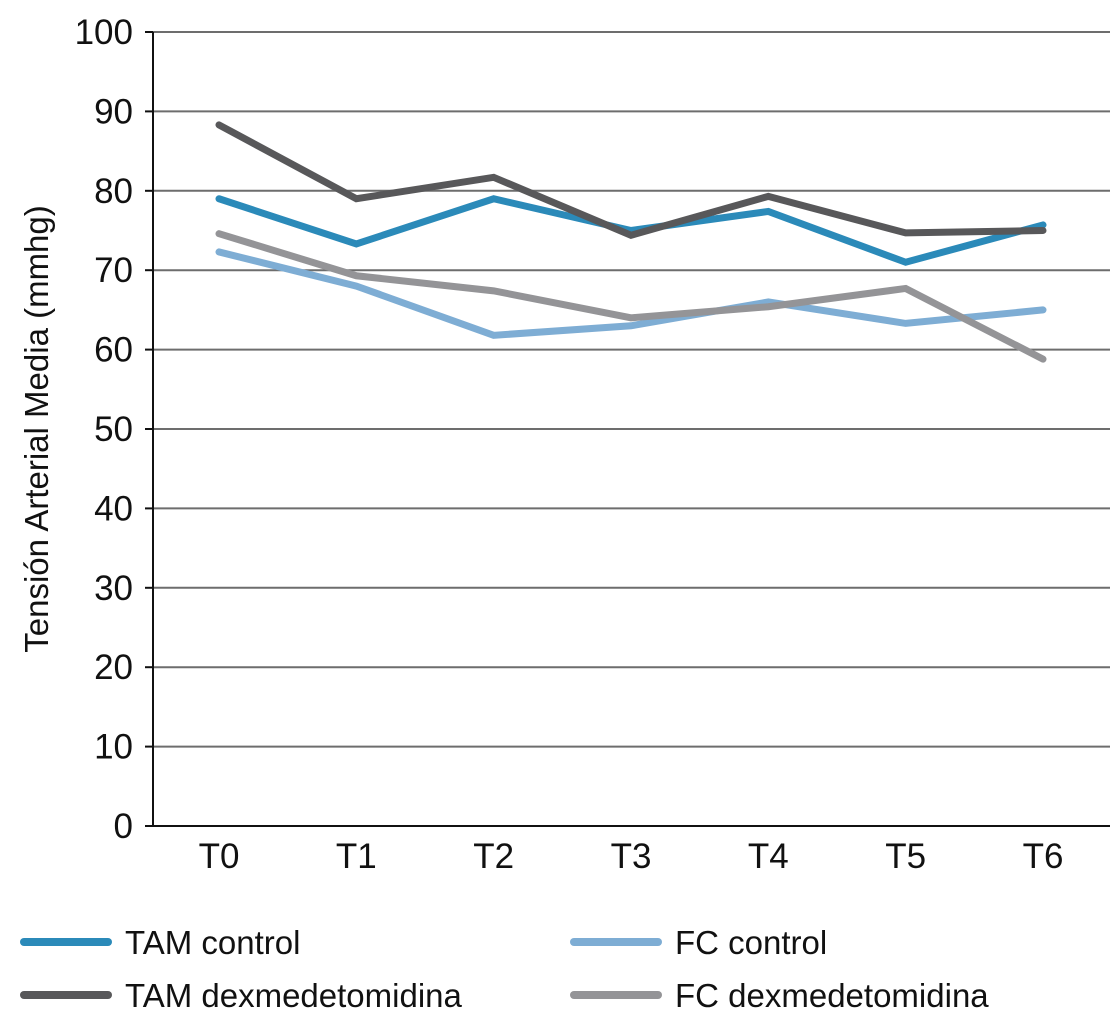 This screenshot has height=1024, width=1110. Describe the element at coordinates (113, 429) in the screenshot. I see `y-tick-label: 50` at that location.